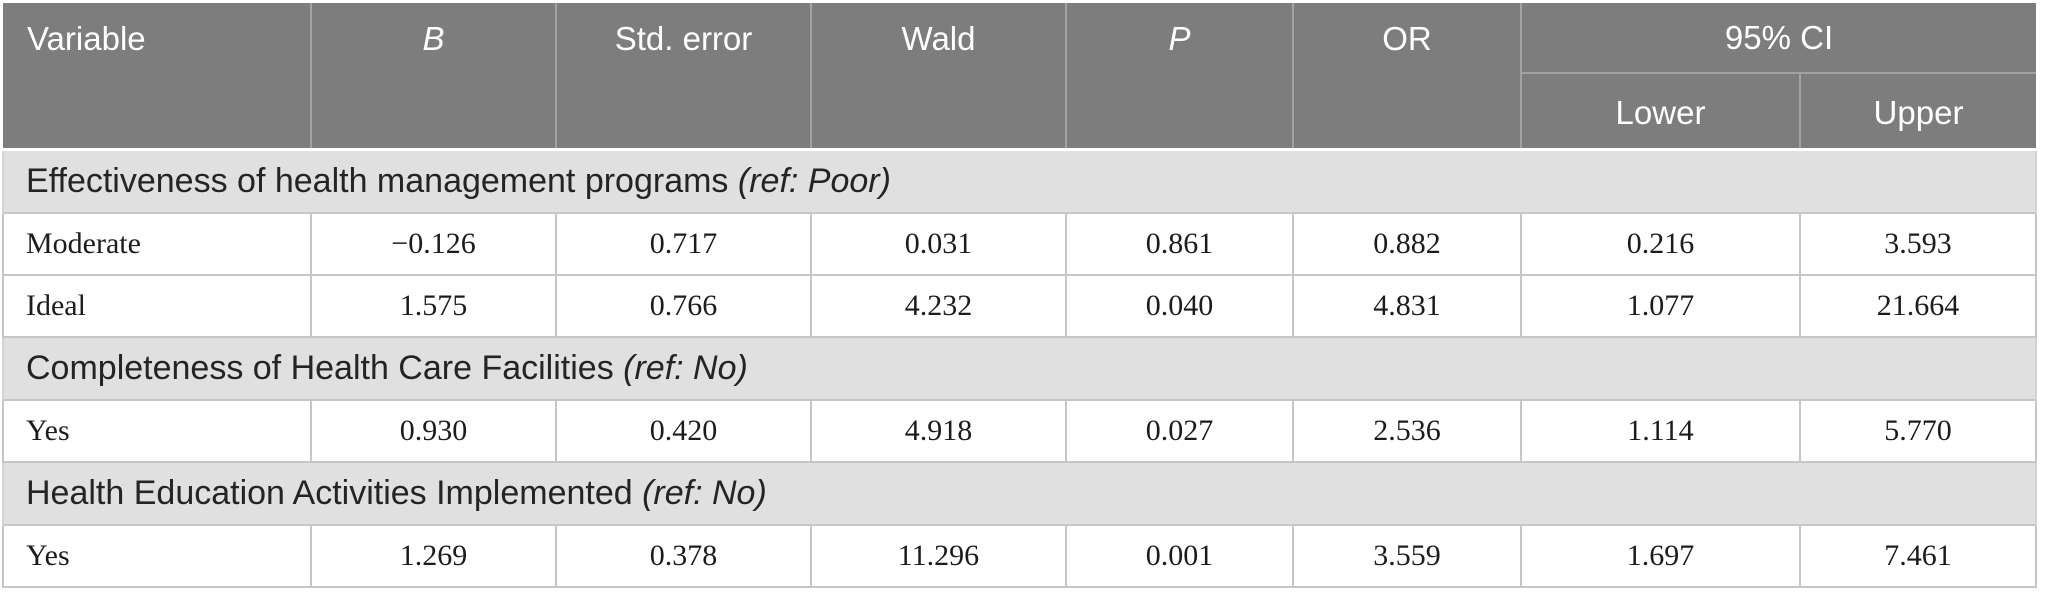  Describe the element at coordinates (156, 243) in the screenshot. I see `cell-variable: Moderate` at that location.